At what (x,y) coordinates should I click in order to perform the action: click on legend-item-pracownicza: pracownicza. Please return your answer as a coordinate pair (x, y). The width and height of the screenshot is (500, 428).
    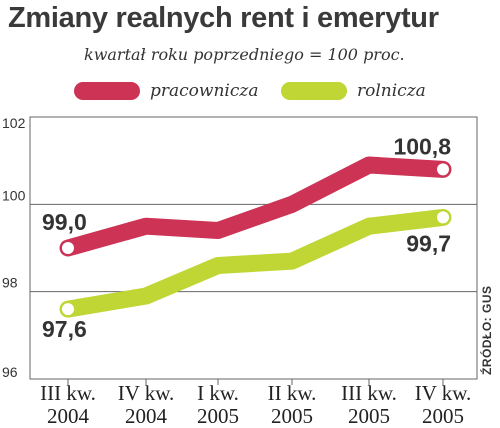
    Looking at the image, I should click on (166, 91).